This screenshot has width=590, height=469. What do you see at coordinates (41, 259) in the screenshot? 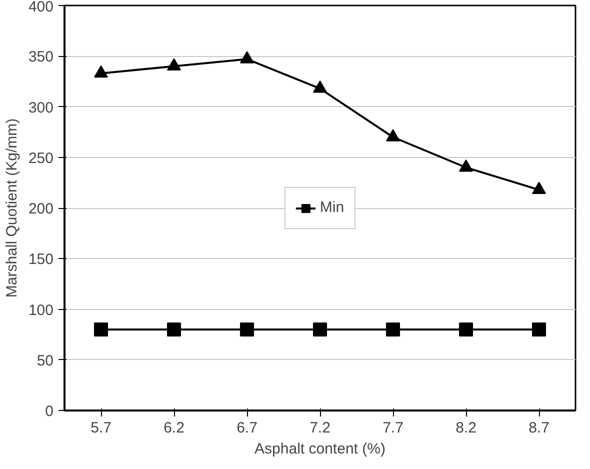
I see `y-tick-label: 150` at bounding box center [41, 259].